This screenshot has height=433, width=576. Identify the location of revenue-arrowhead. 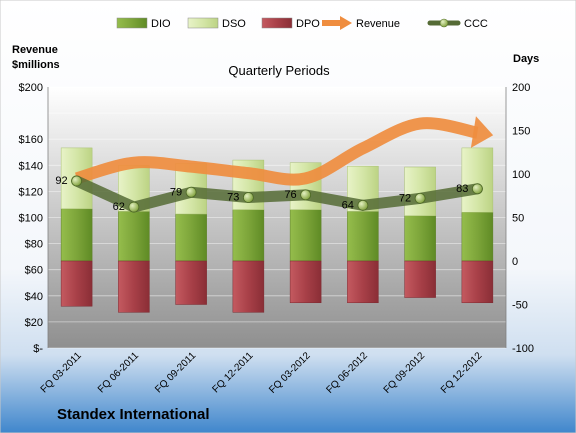
(482, 132).